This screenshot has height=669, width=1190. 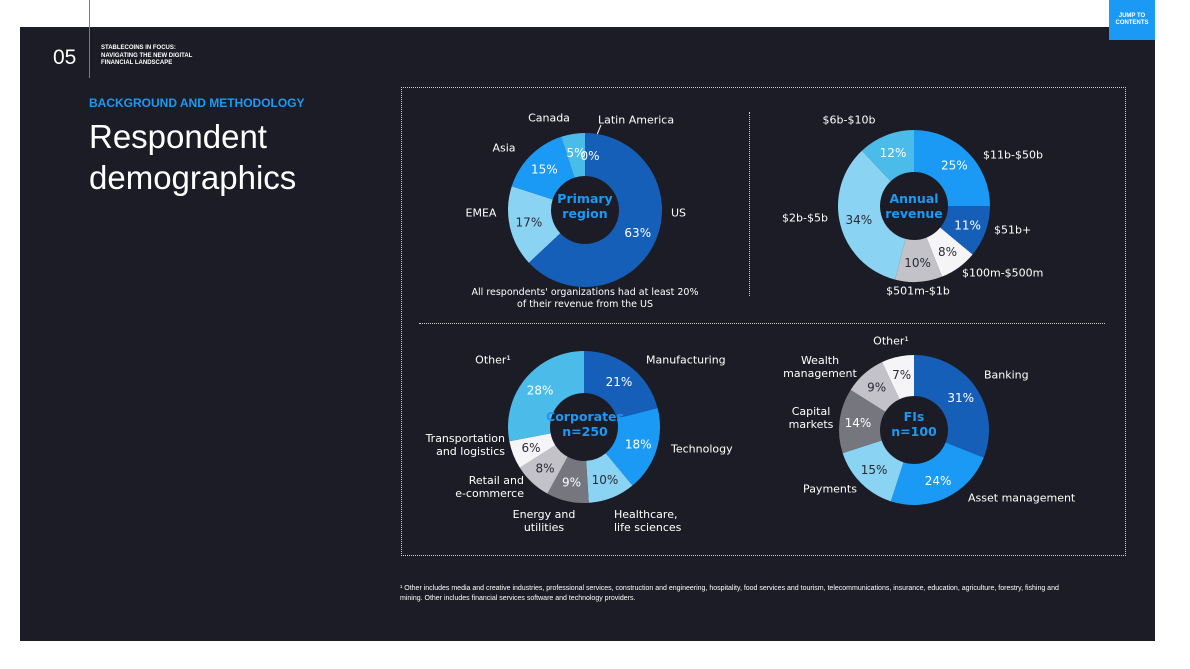 I want to click on page-title-line: Respondent, so click(x=178, y=136).